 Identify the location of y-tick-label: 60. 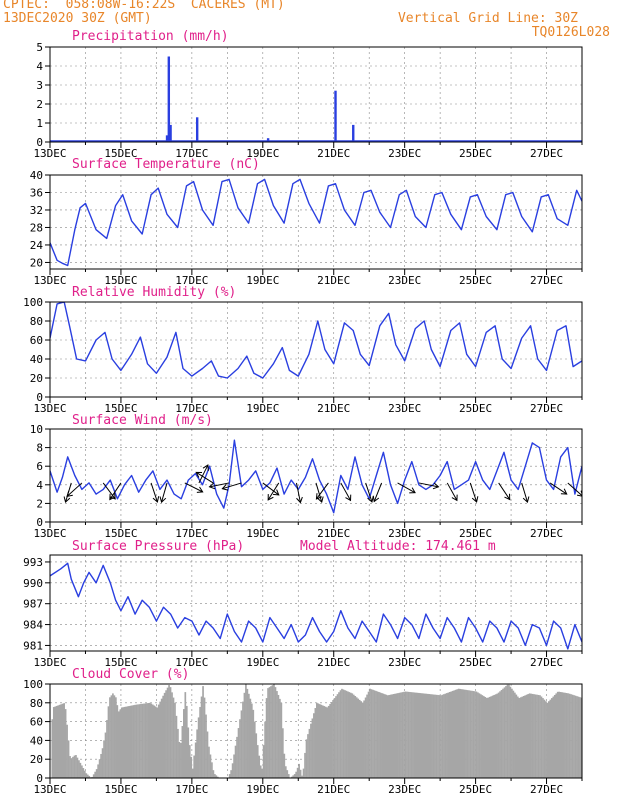
(36, 340).